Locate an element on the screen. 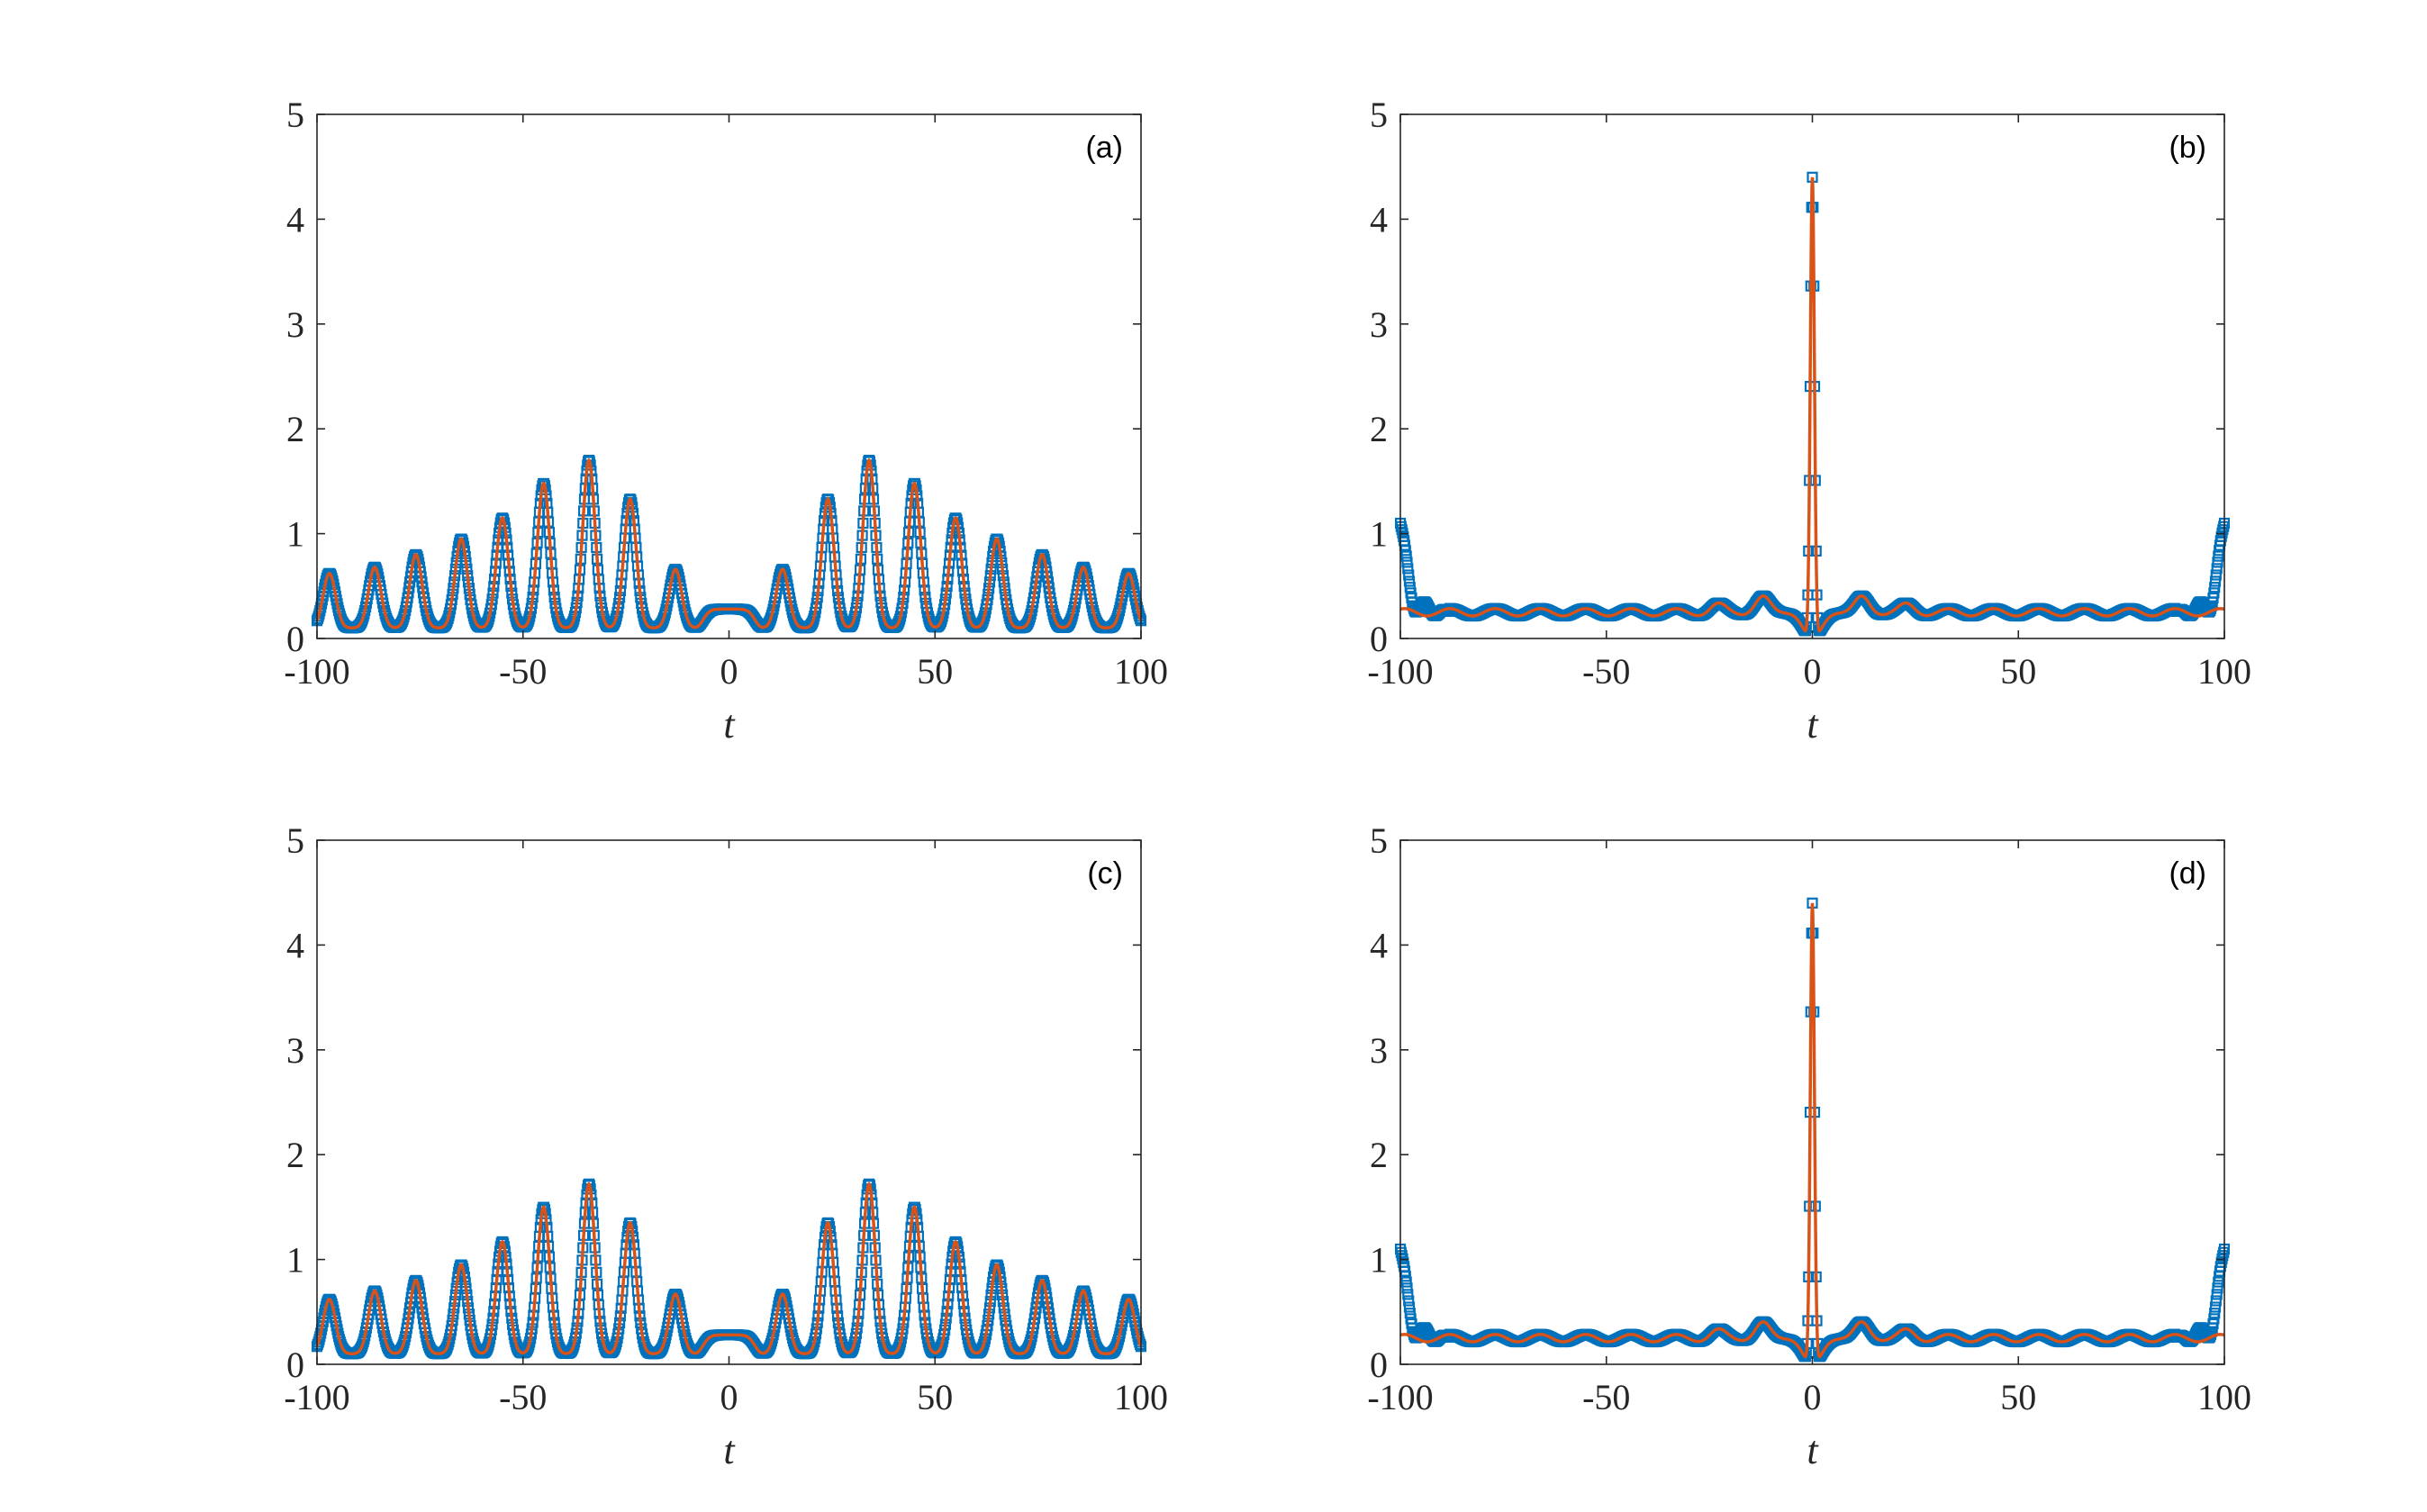  panel-label: (a) is located at coordinates (1104, 148).